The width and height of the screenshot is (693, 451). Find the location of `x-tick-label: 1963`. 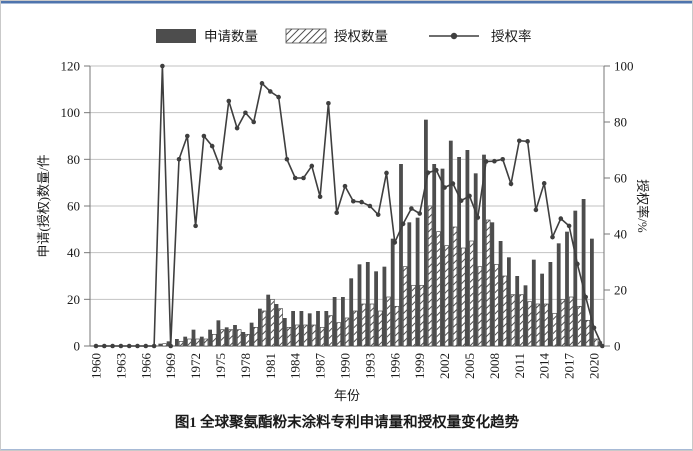

x-tick-label: 1963 is located at coordinates (120, 366).